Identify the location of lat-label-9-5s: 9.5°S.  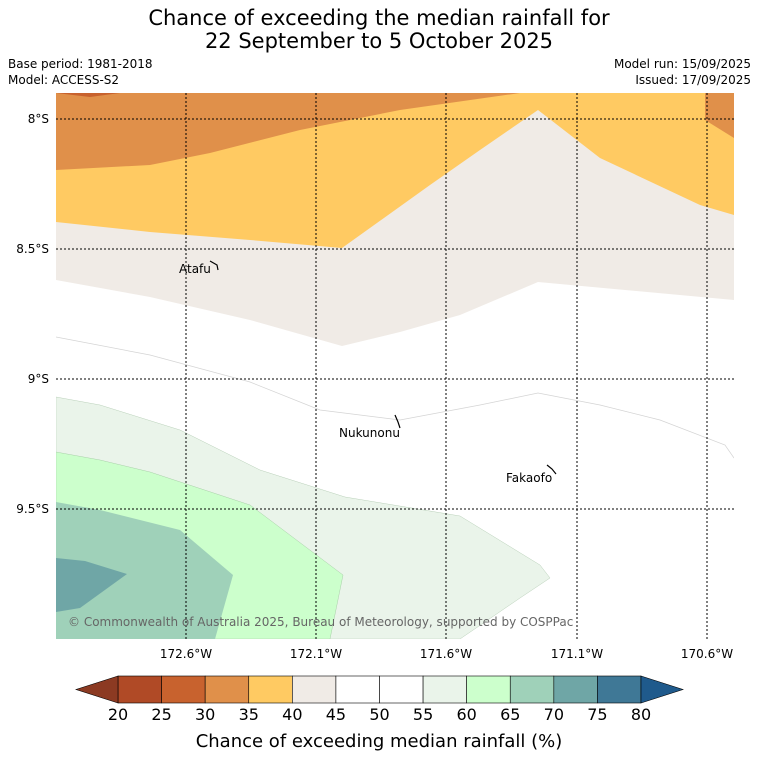
(32, 509).